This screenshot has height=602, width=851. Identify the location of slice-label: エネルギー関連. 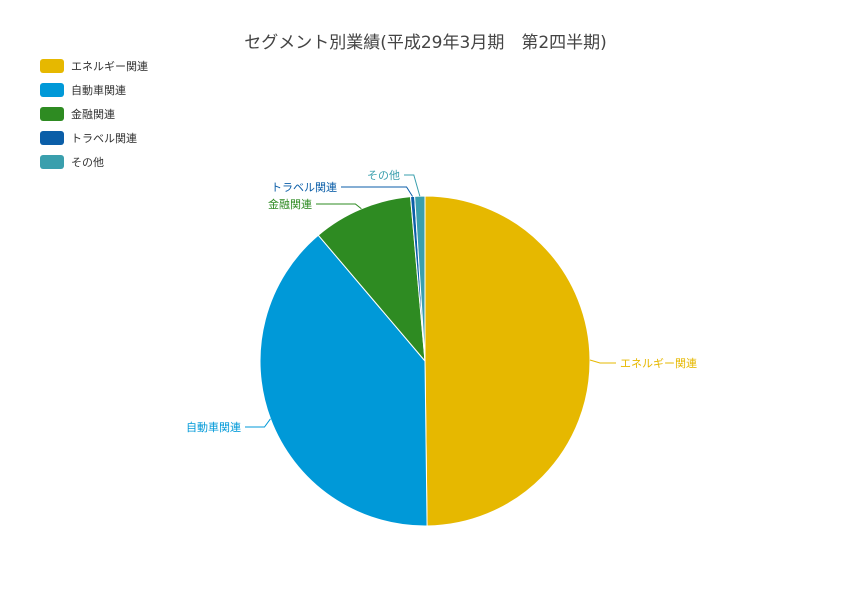
(658, 363).